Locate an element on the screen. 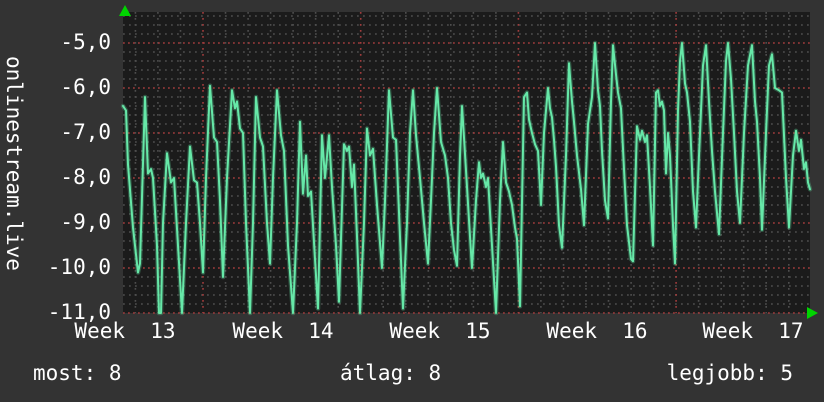 The width and height of the screenshot is (824, 402). stat-current: most: 8 is located at coordinates (77, 373).